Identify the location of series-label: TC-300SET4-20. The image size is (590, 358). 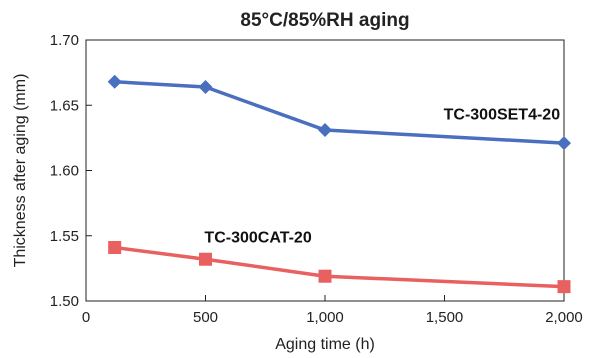
(502, 115).